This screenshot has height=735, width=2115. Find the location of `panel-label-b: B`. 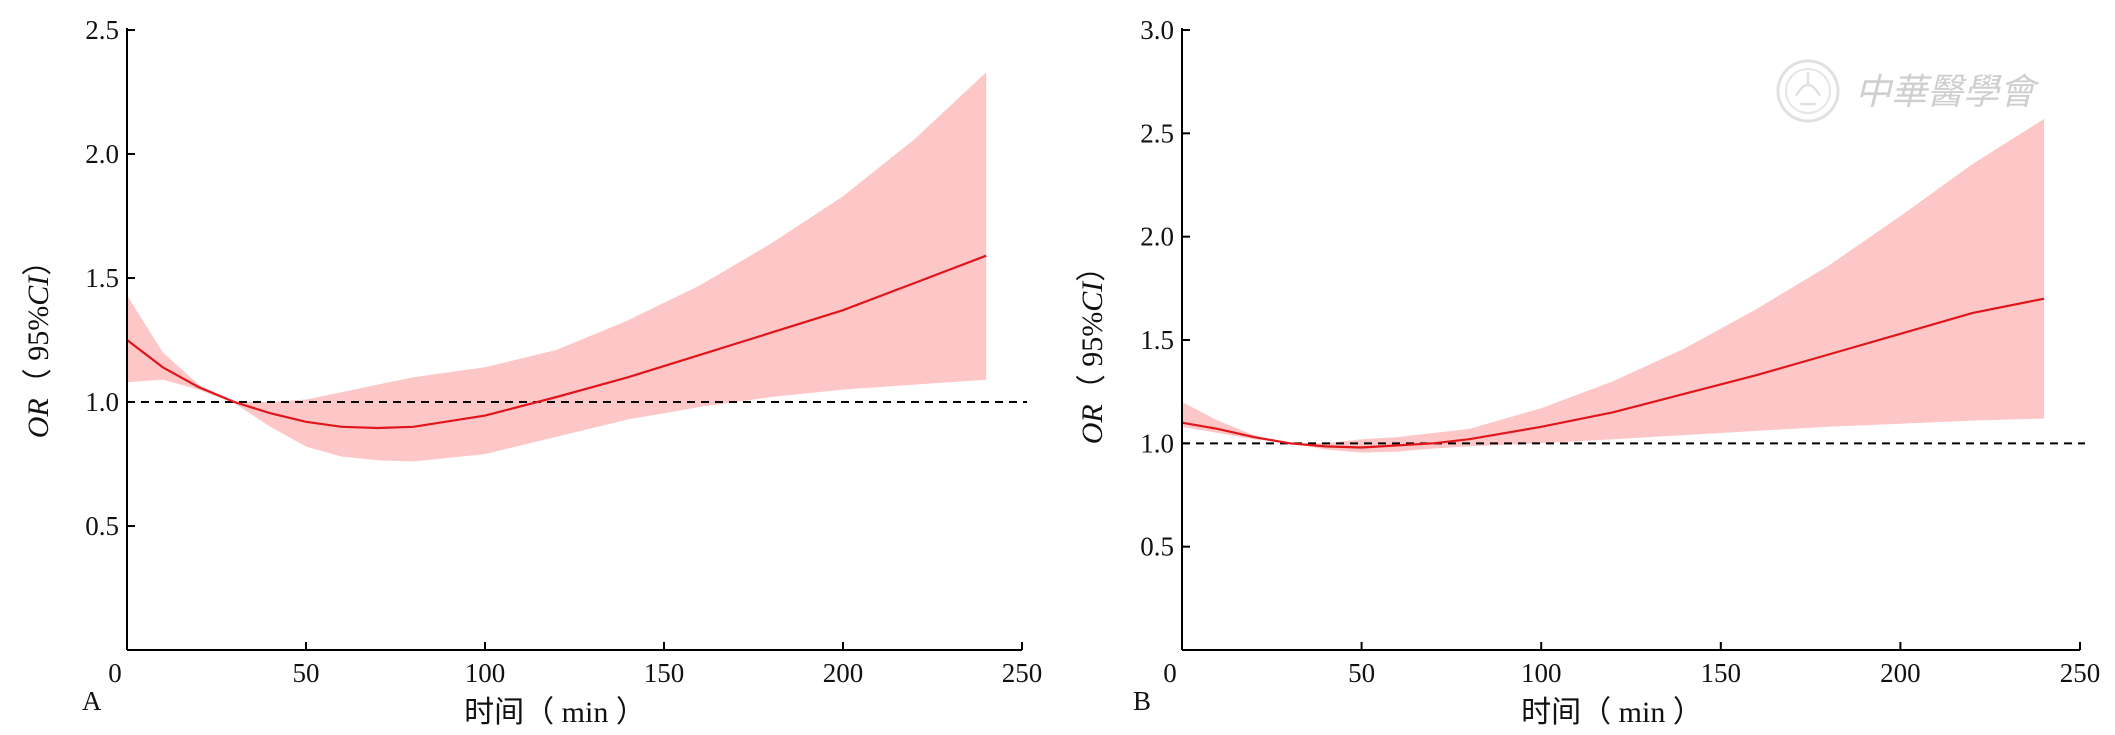

panel-label-b: B is located at coordinates (1142, 701).